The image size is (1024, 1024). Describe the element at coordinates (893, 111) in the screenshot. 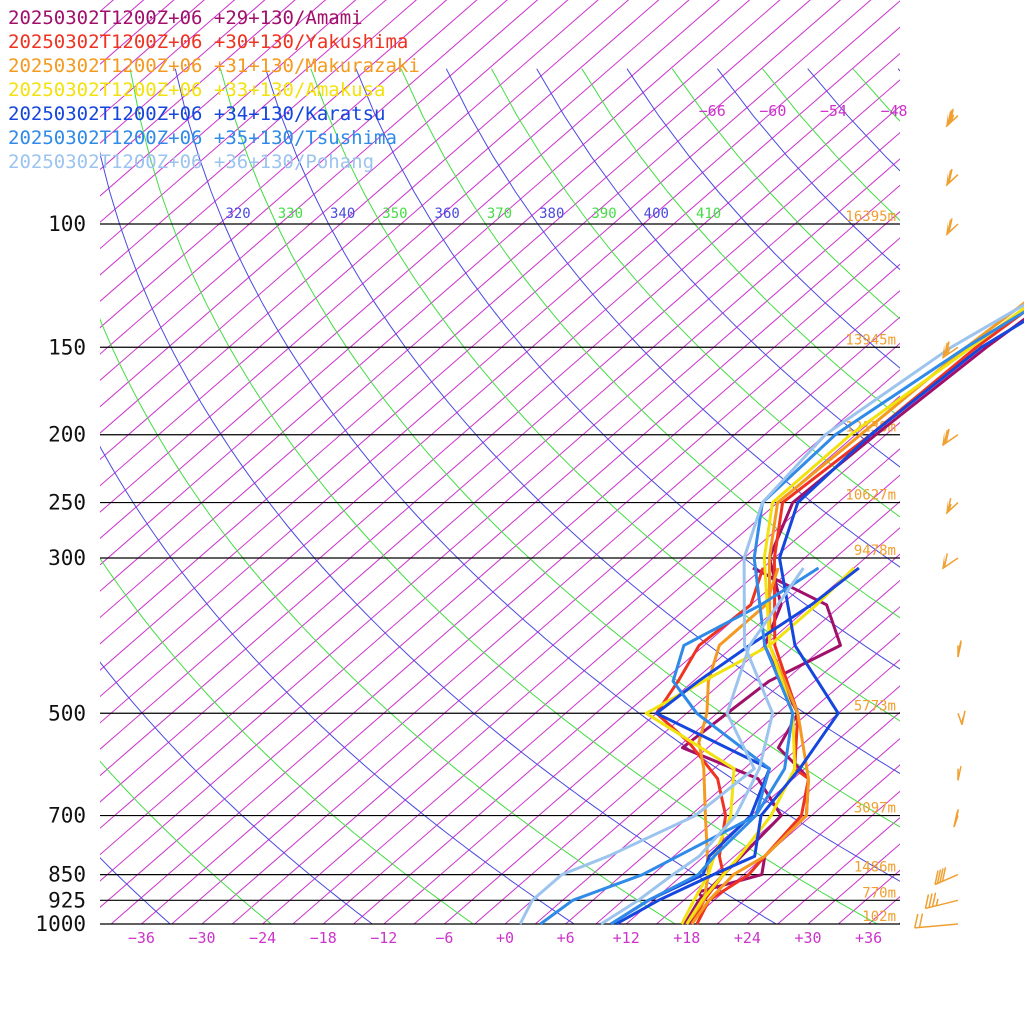

I see `upper-temperature-label: −48` at that location.